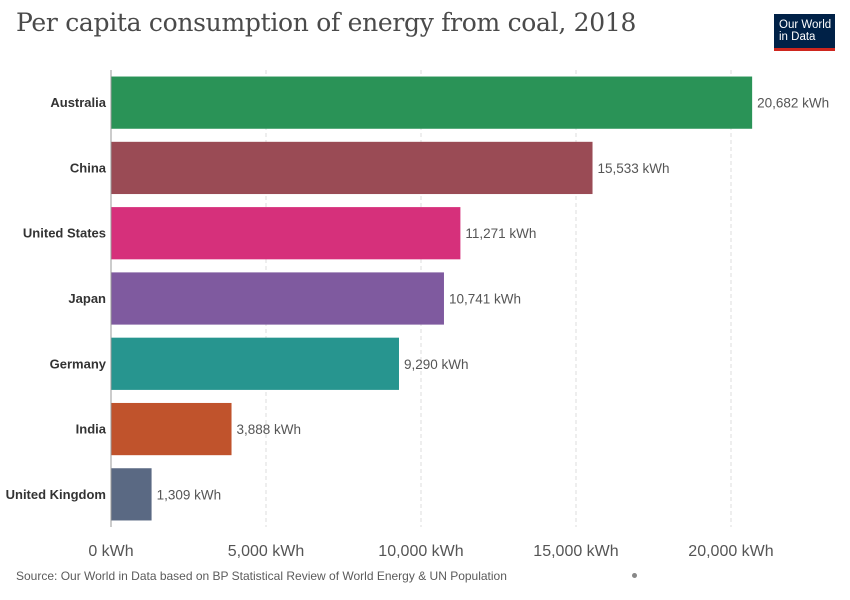 This screenshot has height=600, width=850. Describe the element at coordinates (634, 575) in the screenshot. I see `more-dot-icon` at that location.